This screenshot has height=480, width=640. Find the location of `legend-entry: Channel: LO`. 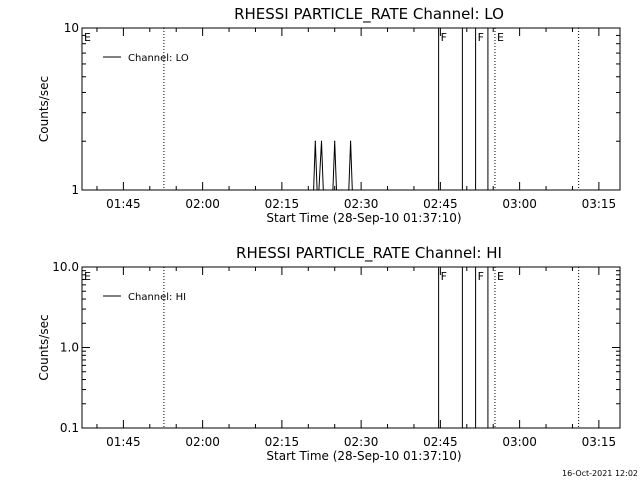

legend-entry: Channel: LO is located at coordinates (158, 58).